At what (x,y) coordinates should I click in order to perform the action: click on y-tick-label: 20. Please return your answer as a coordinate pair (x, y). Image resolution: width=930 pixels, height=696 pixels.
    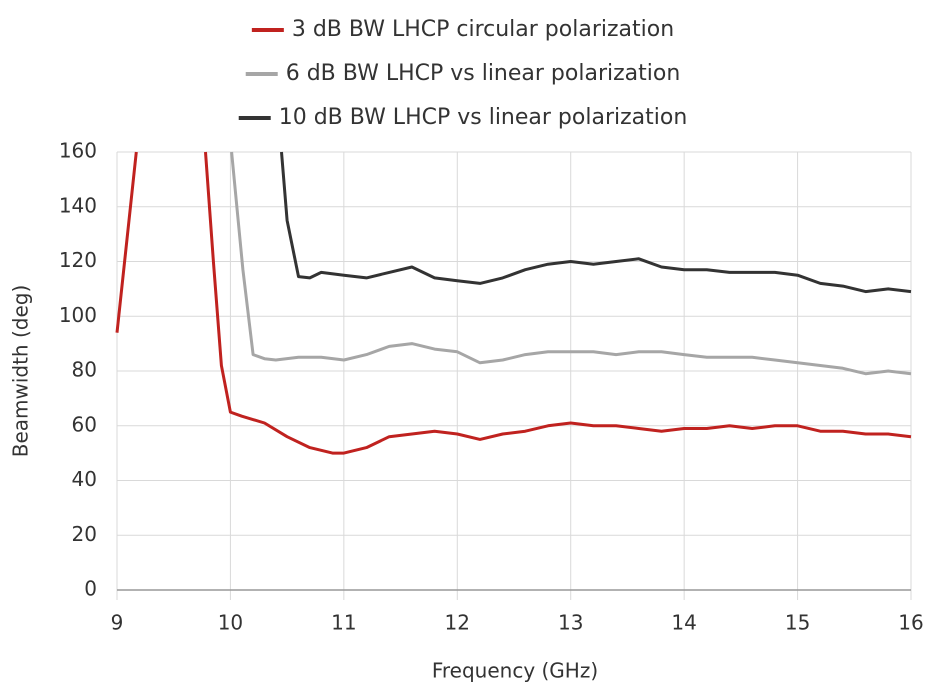
    Looking at the image, I should click on (84, 534).